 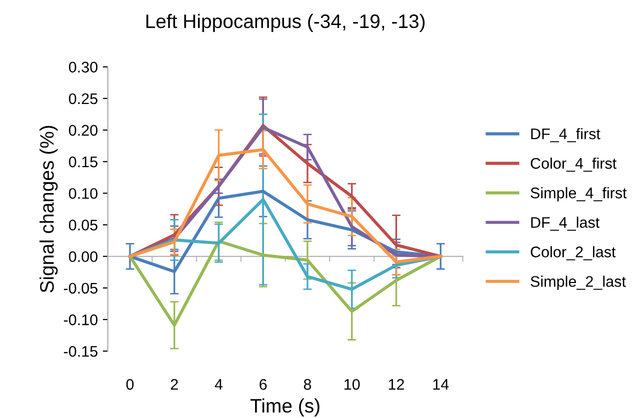 What do you see at coordinates (81, 288) in the screenshot?
I see `y-tick-label: -0.05` at bounding box center [81, 288].